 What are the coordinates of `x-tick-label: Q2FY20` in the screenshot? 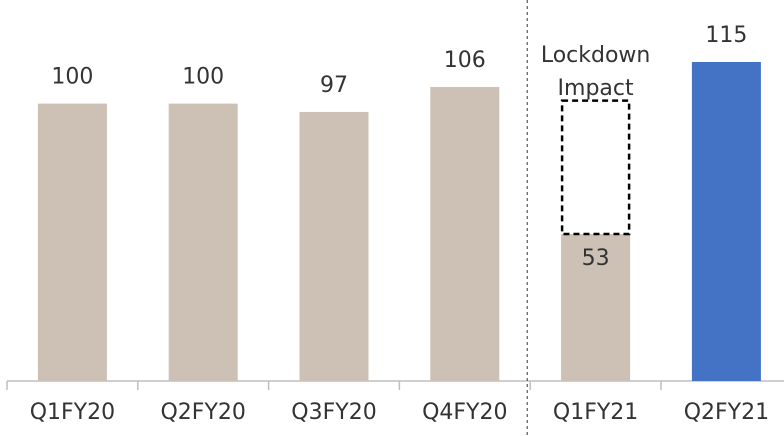 It's located at (202, 412).